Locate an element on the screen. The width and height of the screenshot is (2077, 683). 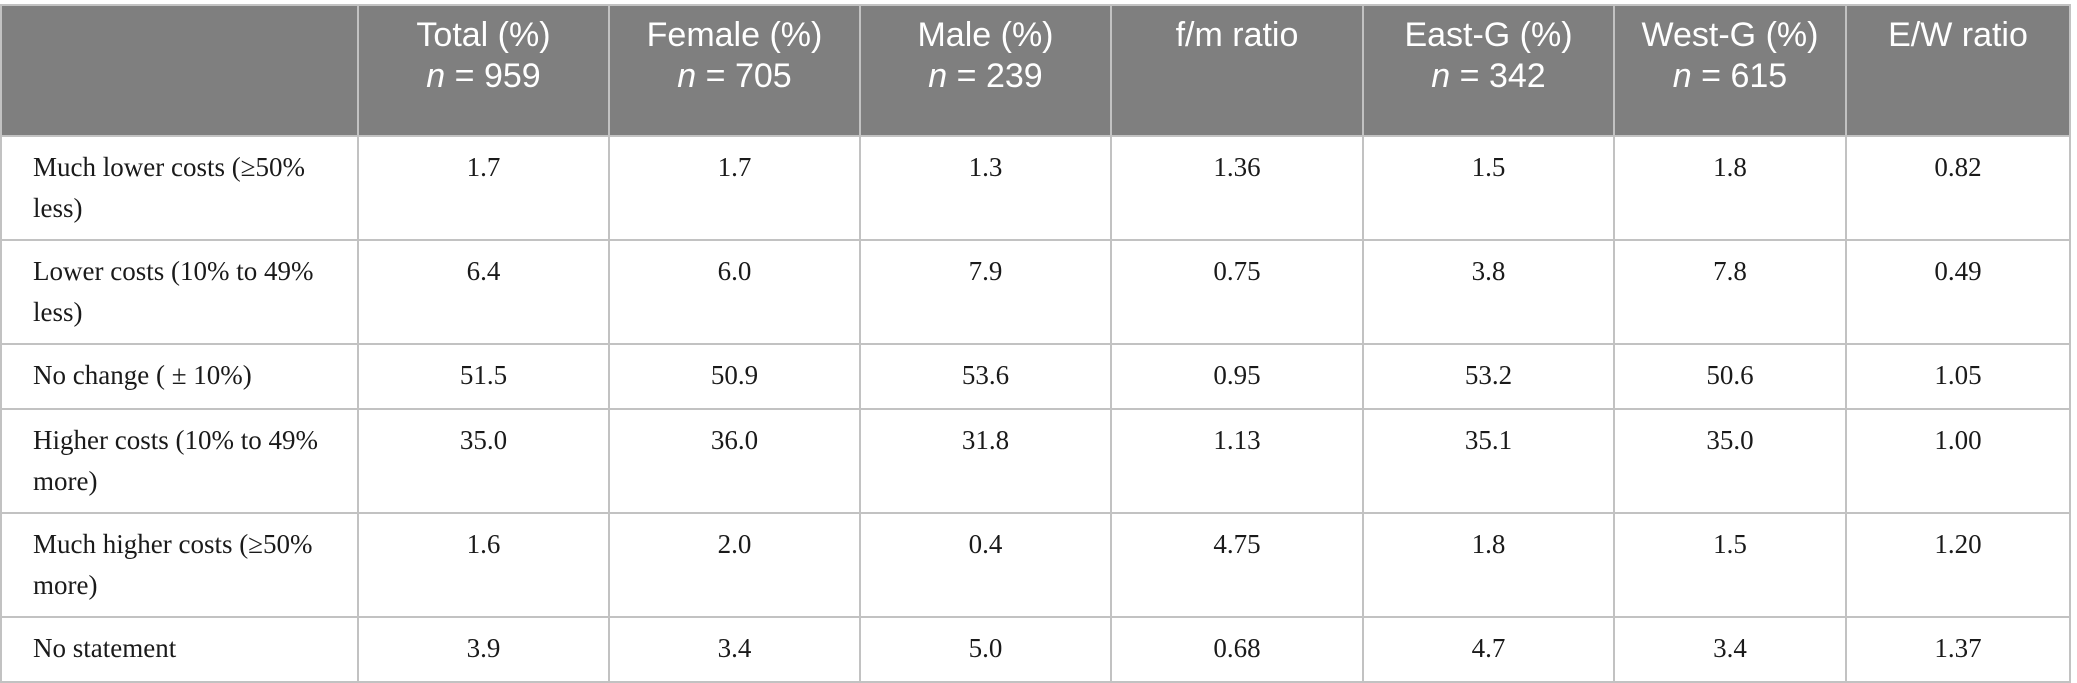
cell-female: 6.0 is located at coordinates (734, 292).